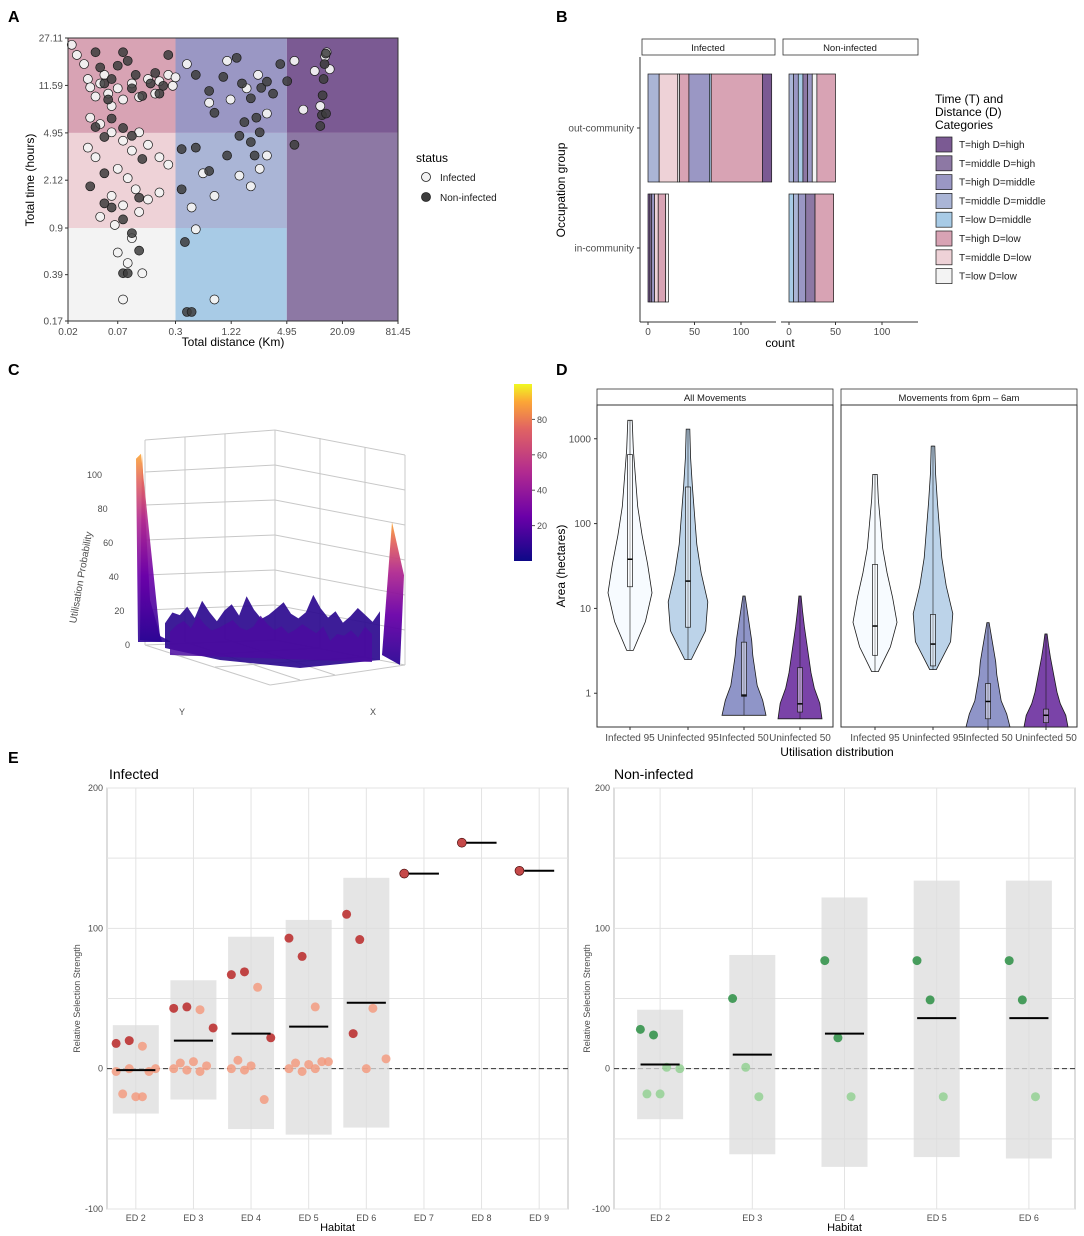 This screenshot has height=1236, width=1084. Describe the element at coordinates (342, 332) in the screenshot. I see `x-tick-label: 20.09` at that location.